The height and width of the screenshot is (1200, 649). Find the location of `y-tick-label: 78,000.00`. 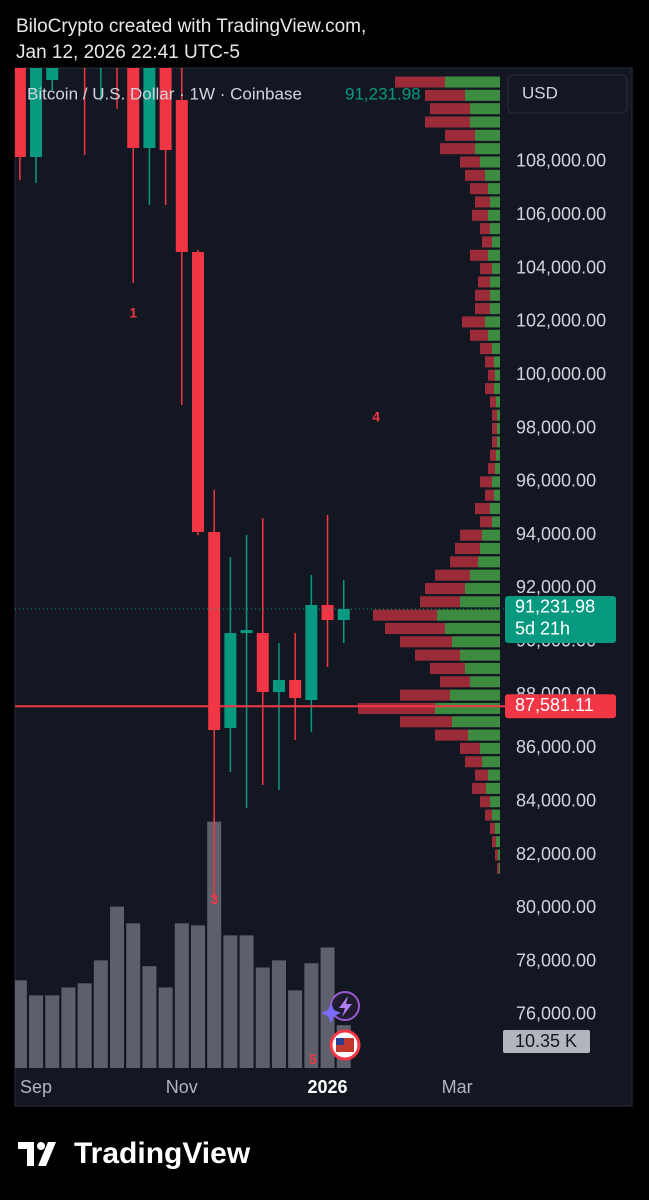

y-tick-label: 78,000.00 is located at coordinates (556, 960).